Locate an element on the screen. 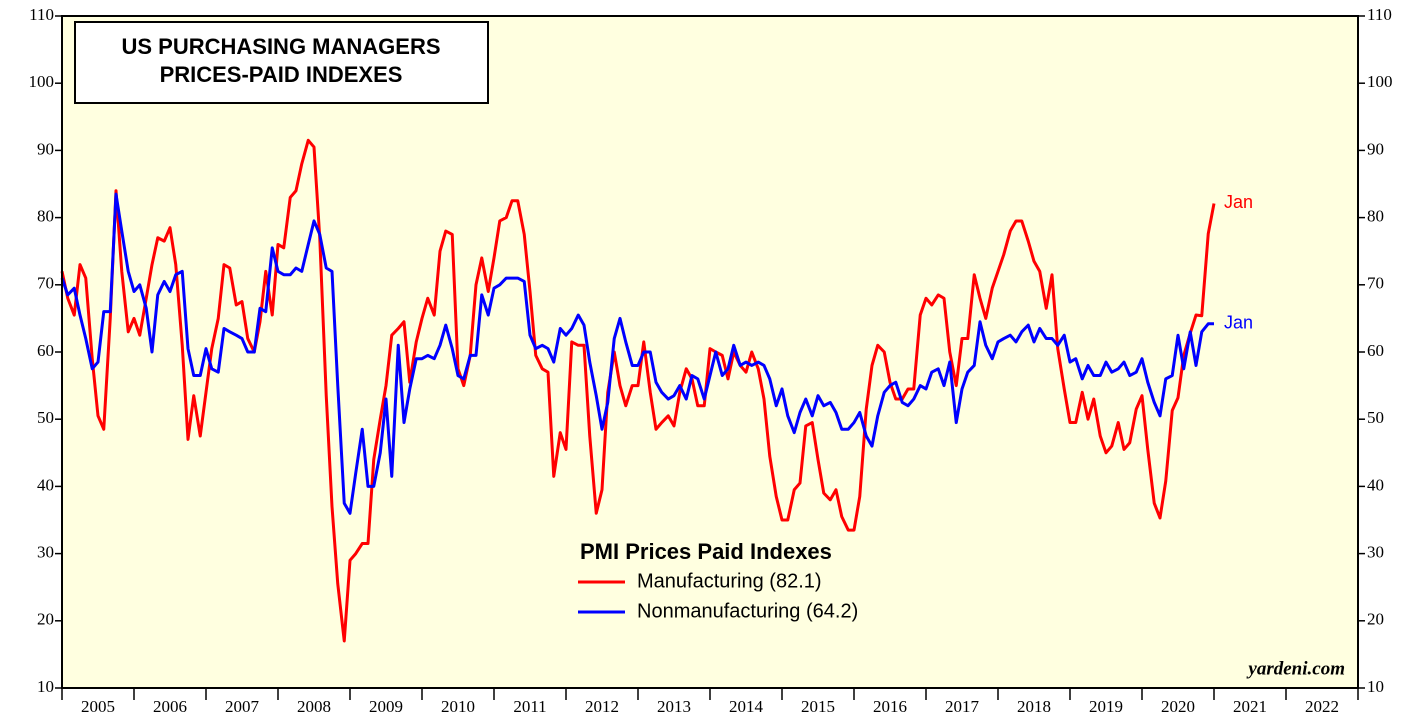 This screenshot has width=1427, height=719. x-tick-label: 2022 is located at coordinates (1322, 706).